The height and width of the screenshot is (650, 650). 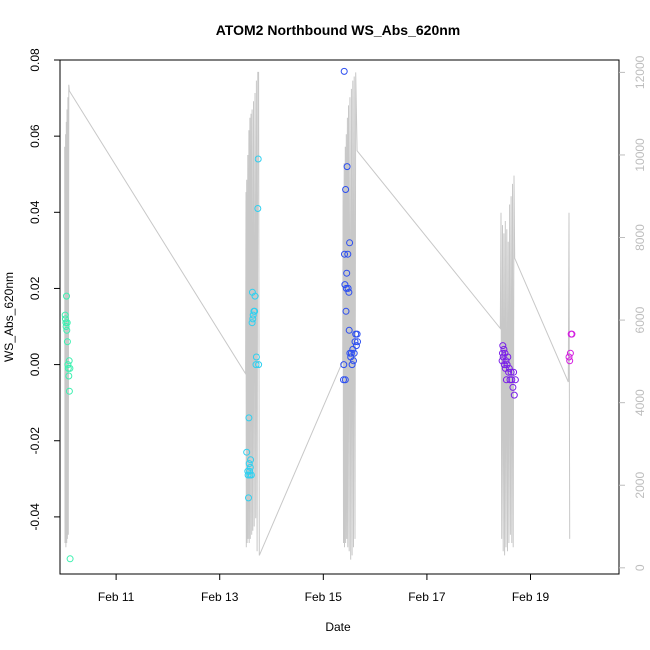 I want to click on y-tick-label: 0.08, so click(x=35, y=60).